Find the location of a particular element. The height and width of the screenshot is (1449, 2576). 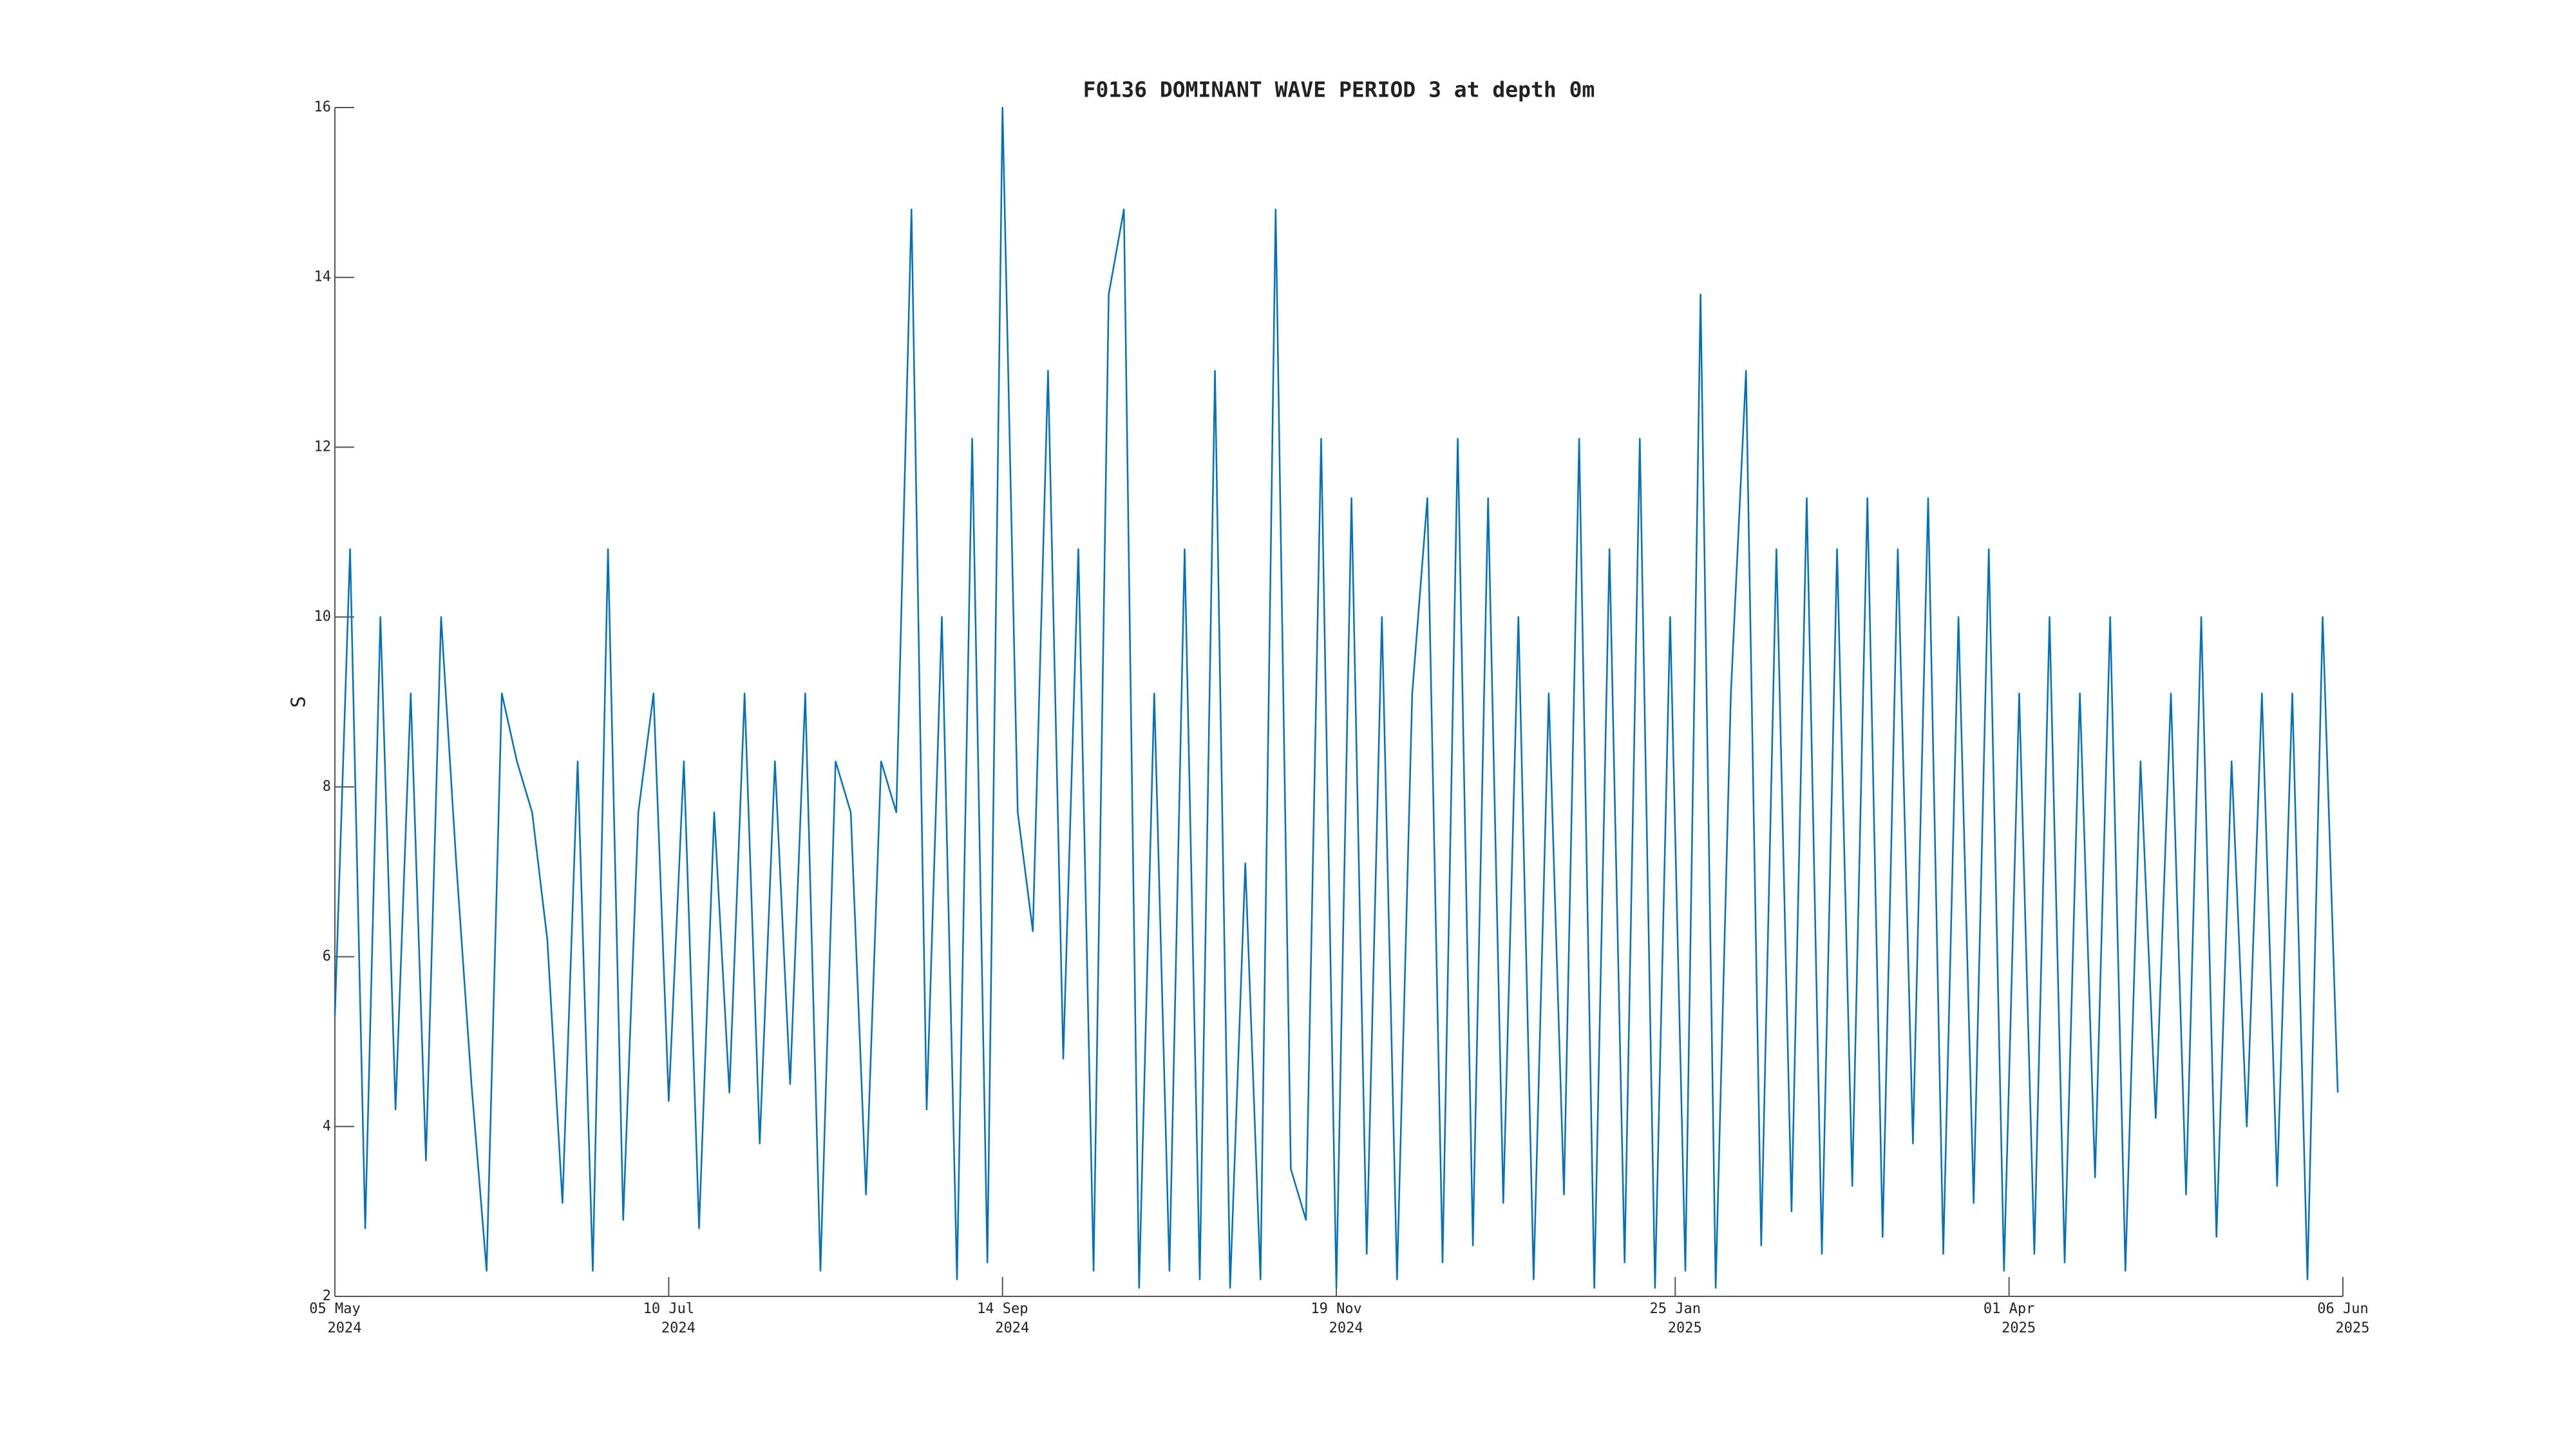

x-tick-label: 06 Jun 2025 is located at coordinates (2343, 1319).